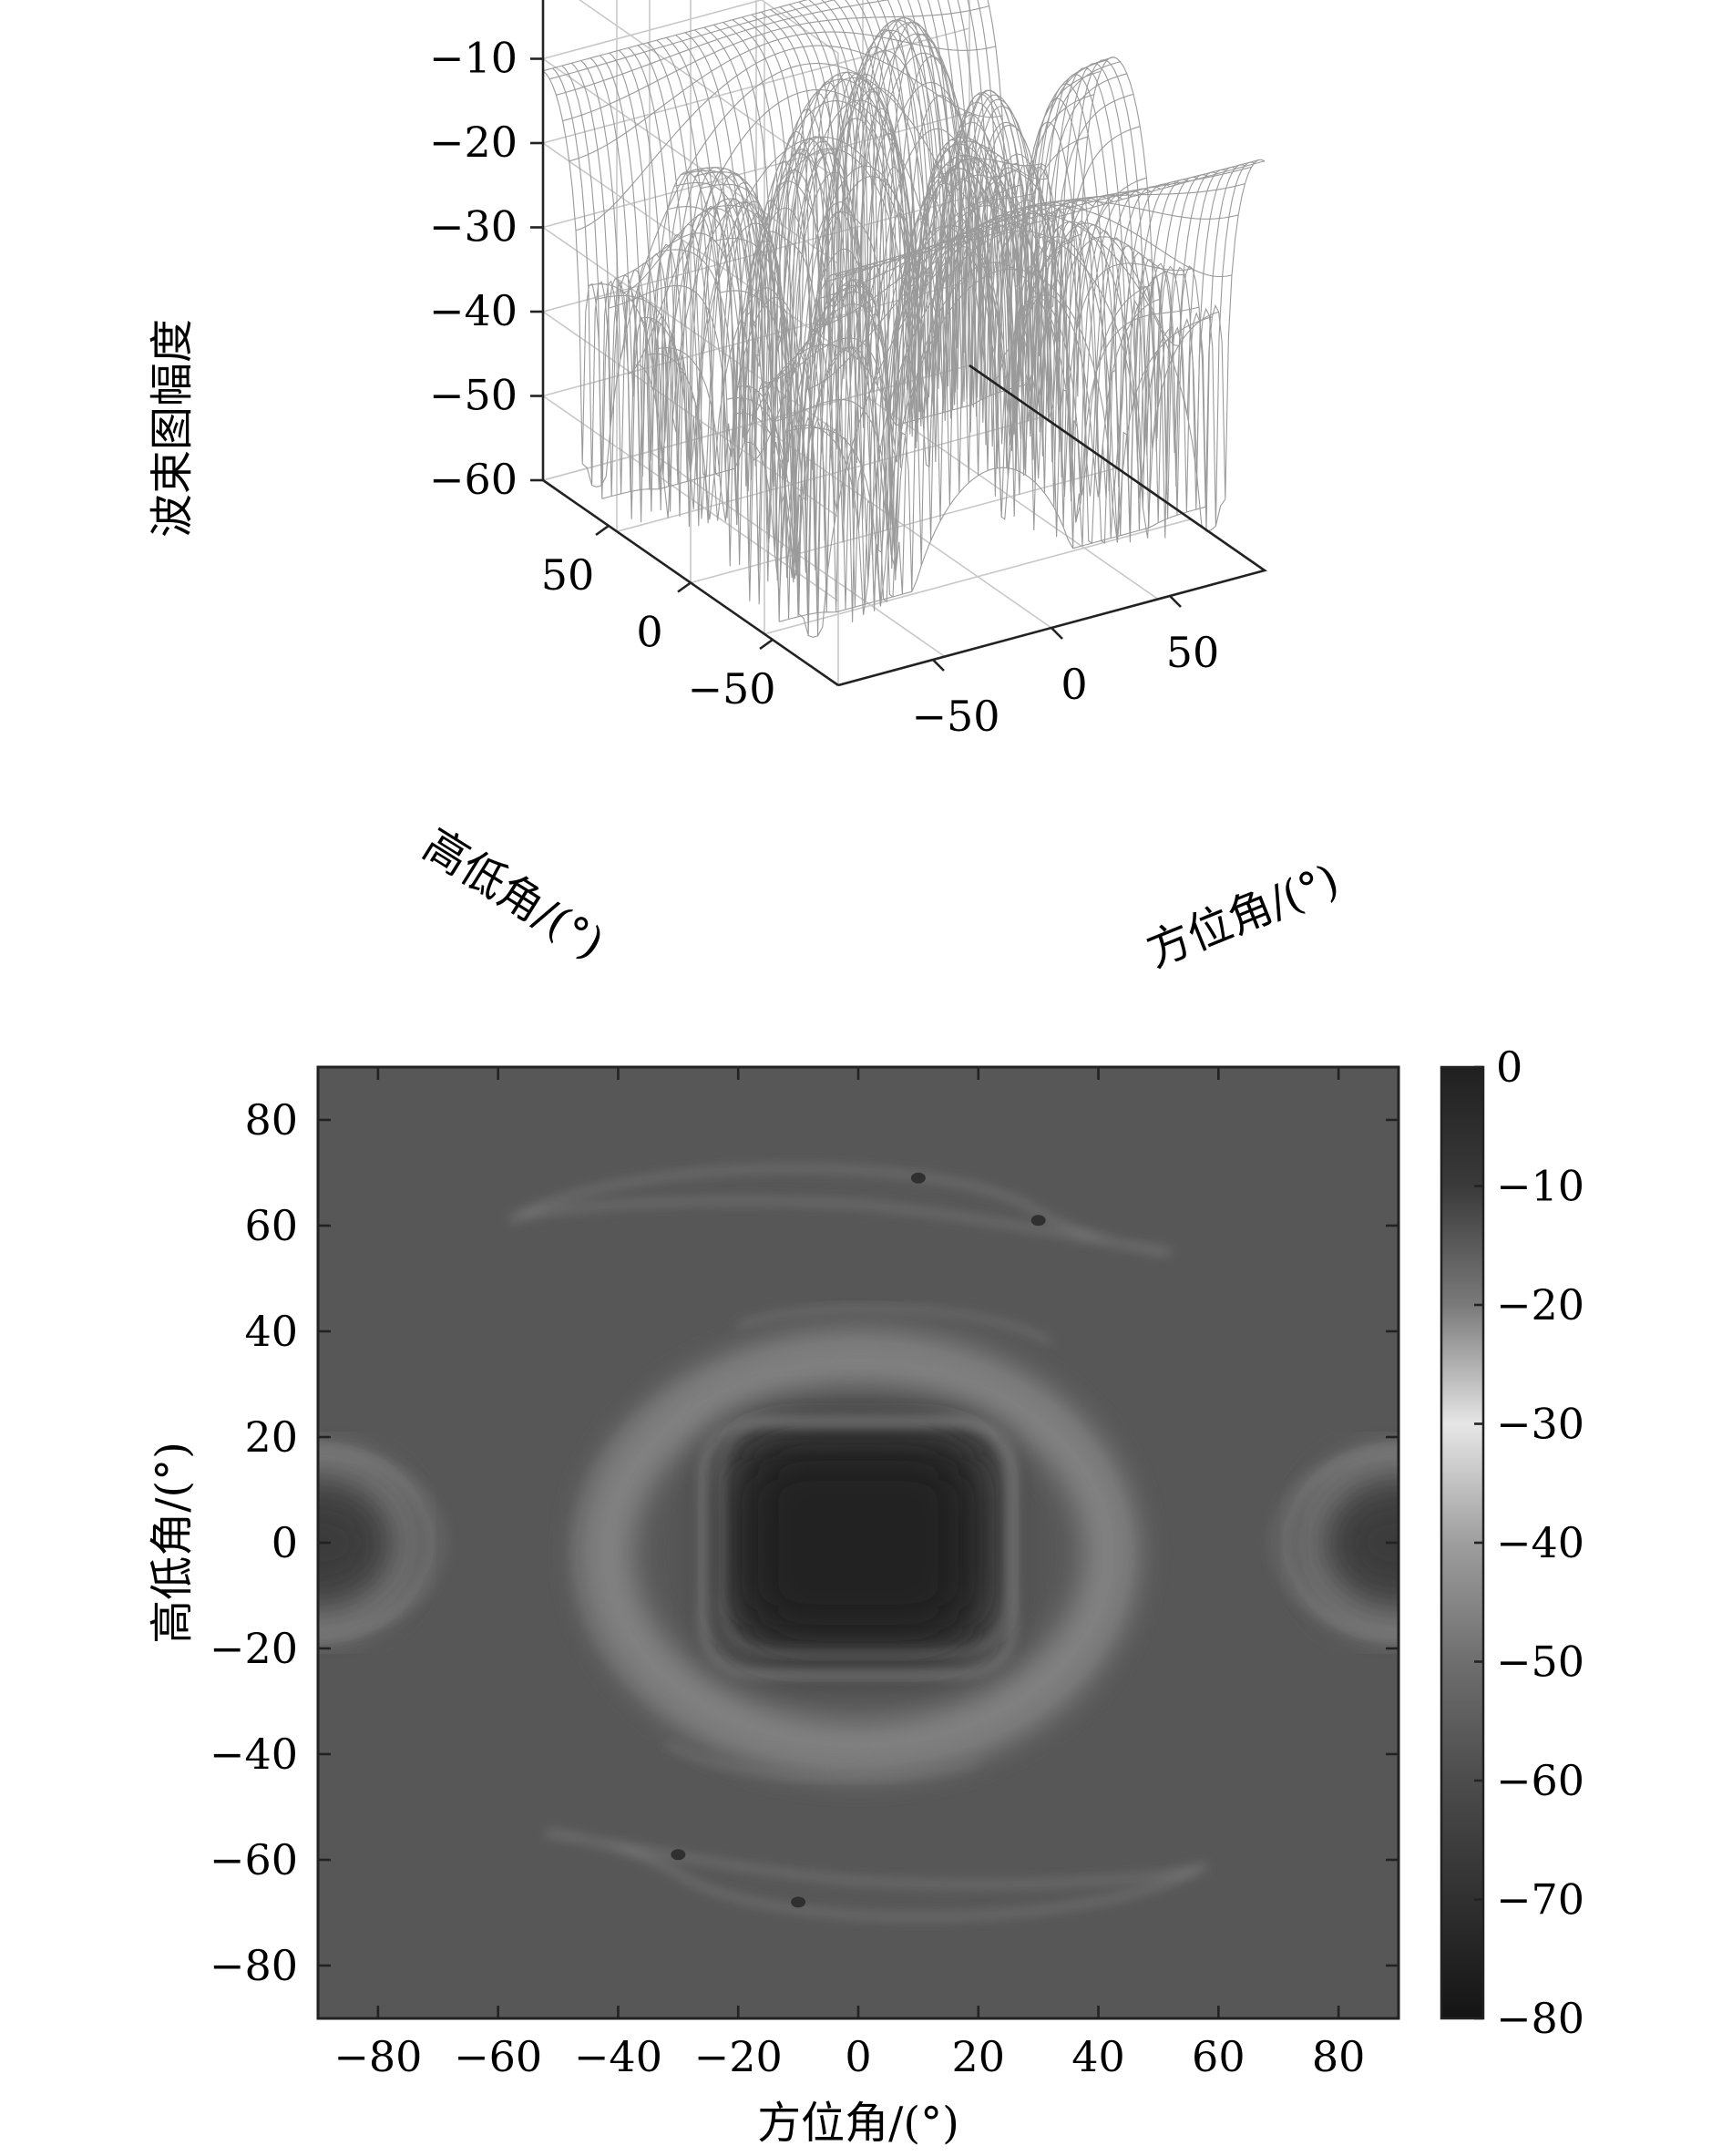 Image resolution: width=1722 pixels, height=2156 pixels. What do you see at coordinates (254, 1859) in the screenshot?
I see `y-tick-label: −60` at bounding box center [254, 1859].